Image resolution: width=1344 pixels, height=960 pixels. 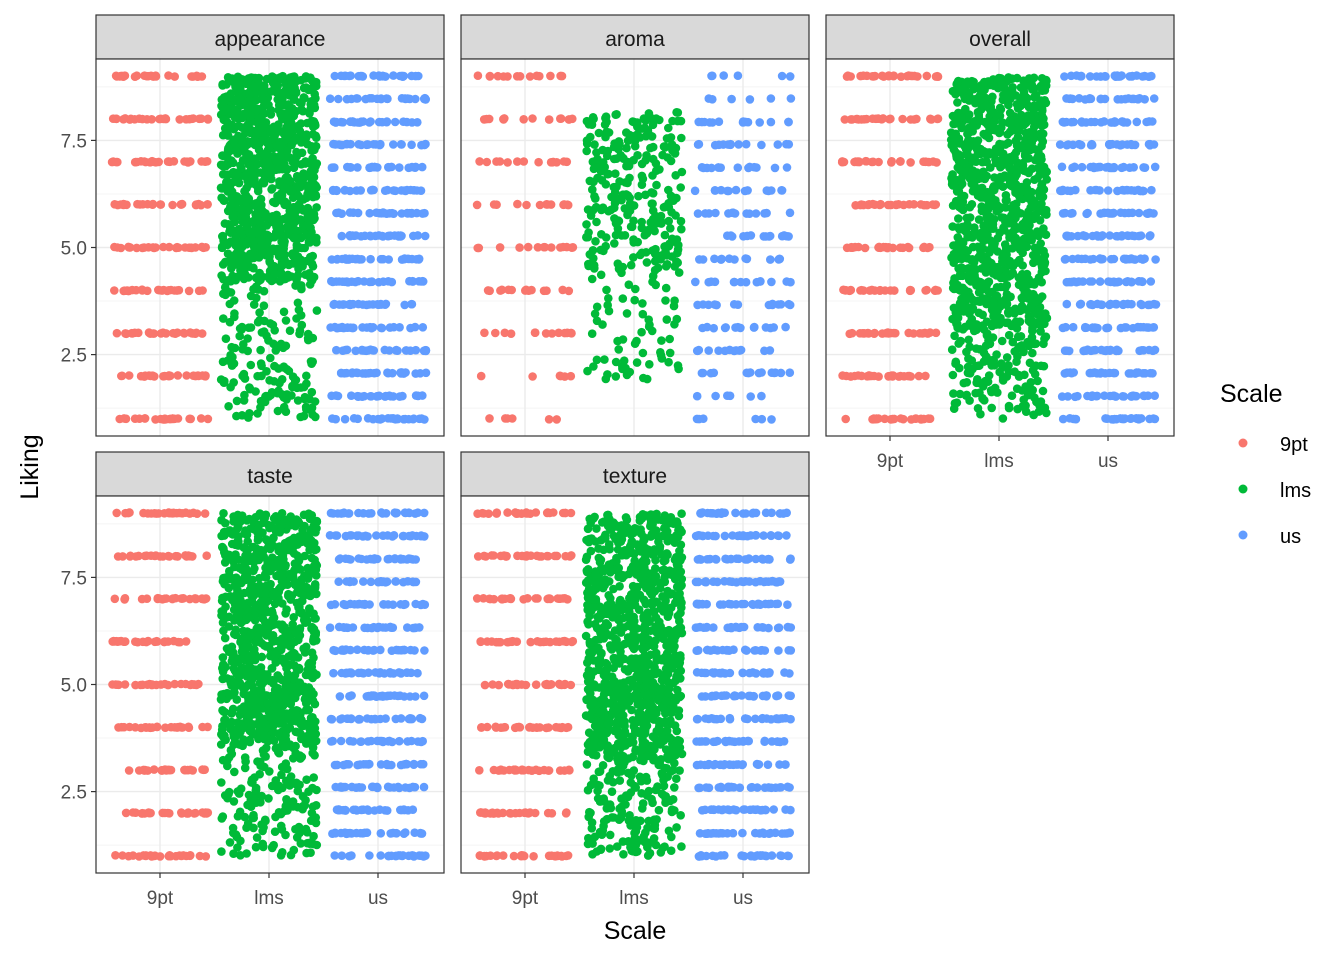 What do you see at coordinates (270, 476) in the screenshot?
I see `facet-strip-label: taste` at bounding box center [270, 476].